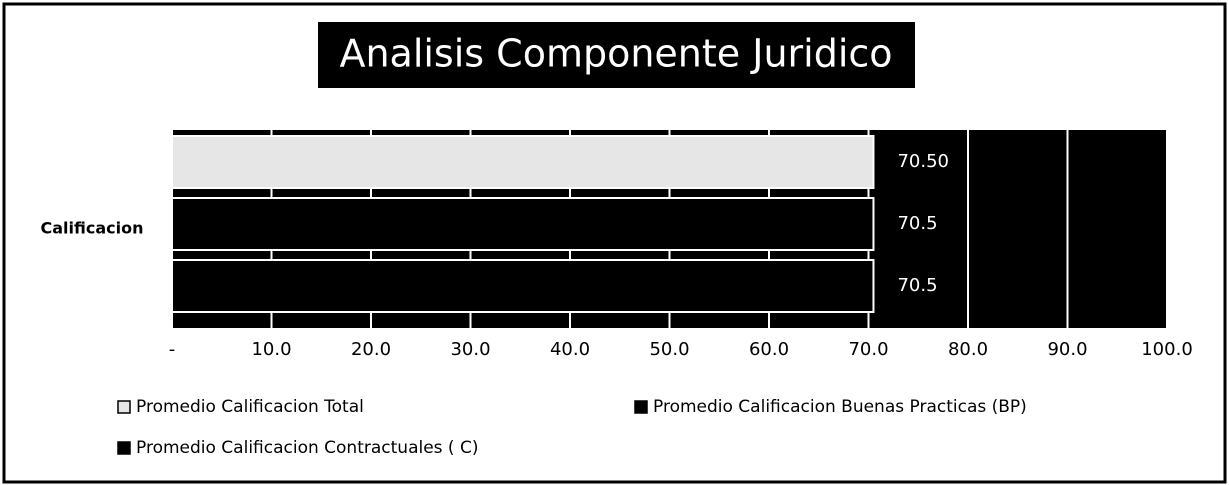 The height and width of the screenshot is (485, 1229). Describe the element at coordinates (923, 161) in the screenshot. I see `data-label: 70.50` at that location.